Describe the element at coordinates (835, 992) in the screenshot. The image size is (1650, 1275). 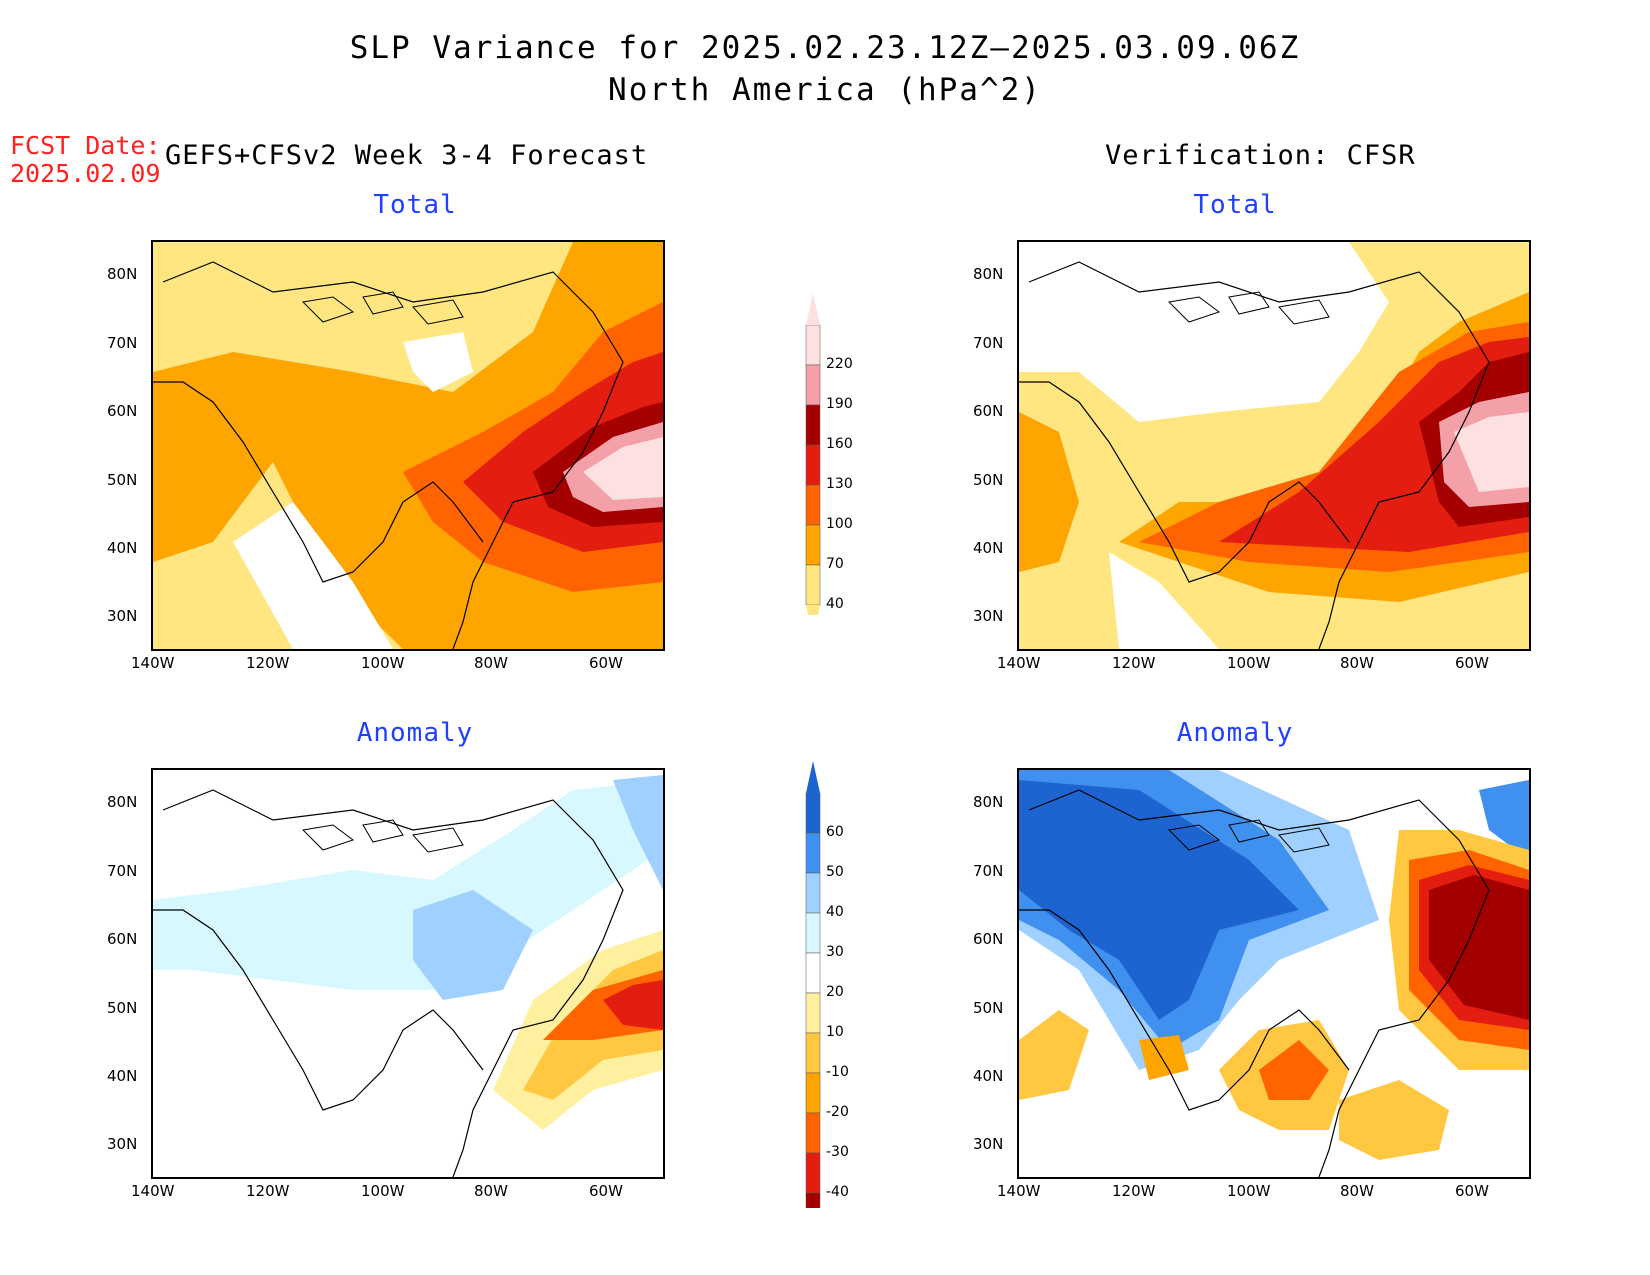
I see `colorbar-level-label: 20` at that location.